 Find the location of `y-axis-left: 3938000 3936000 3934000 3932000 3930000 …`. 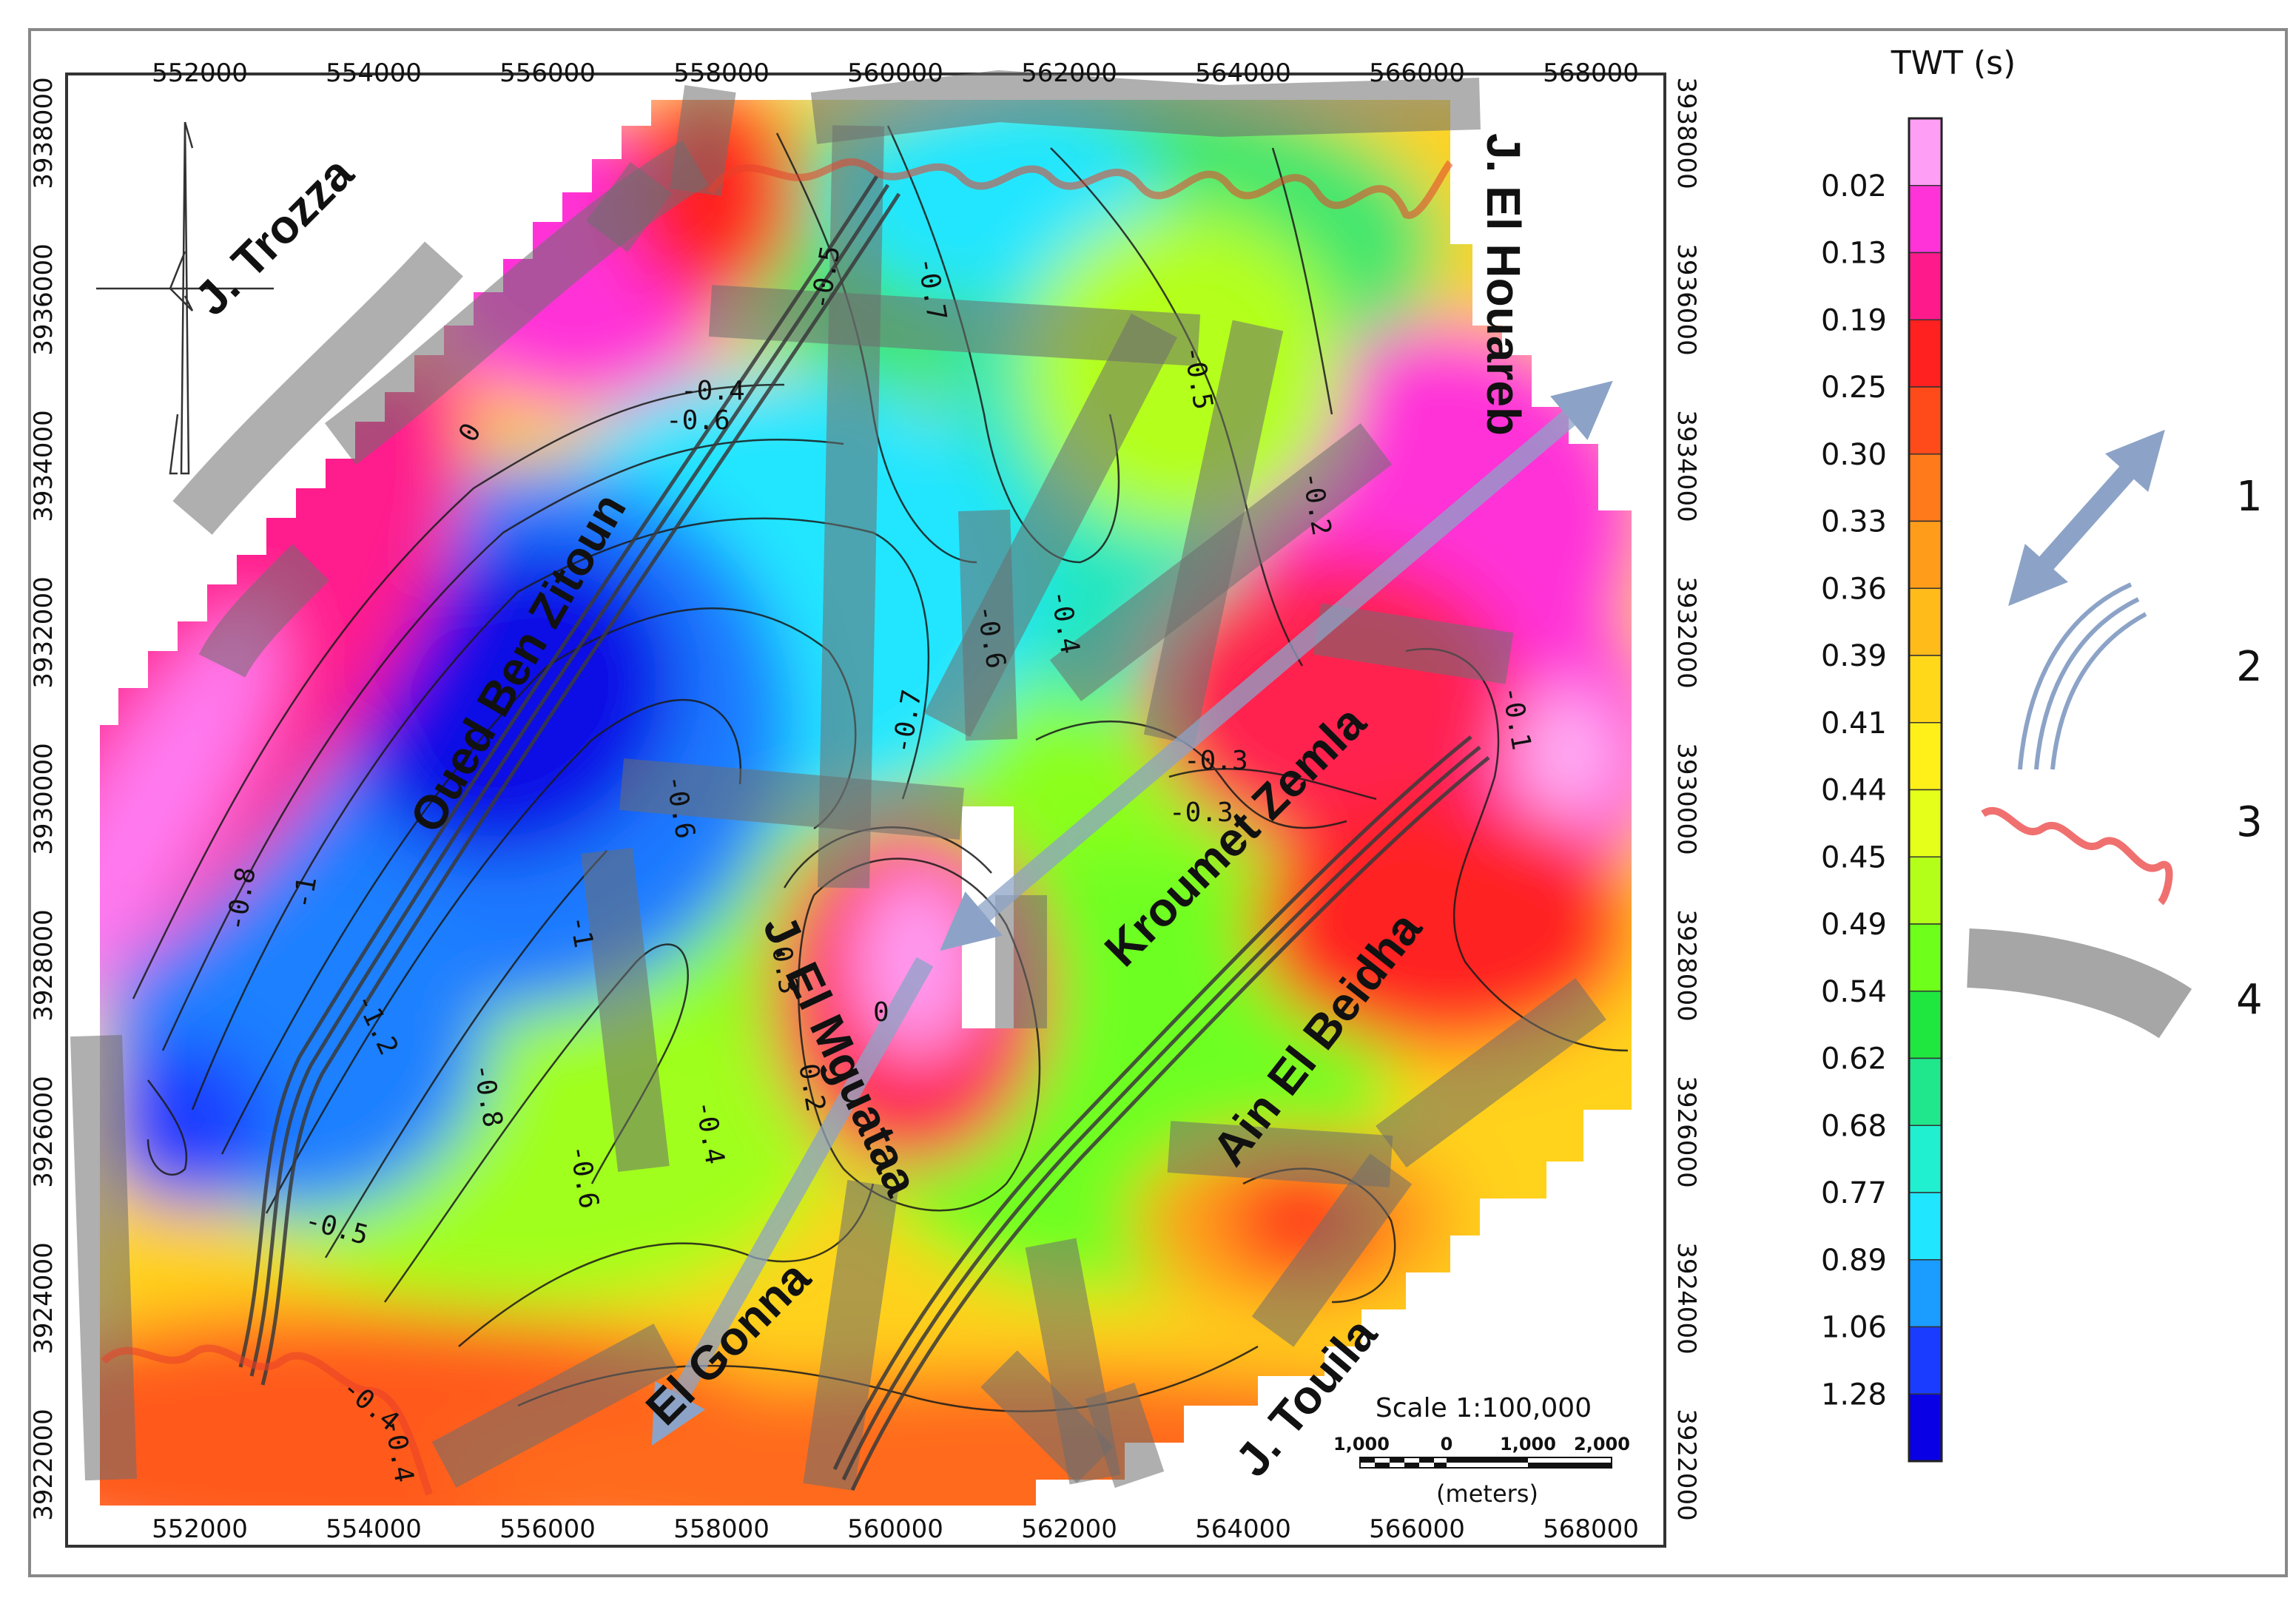

y-axis-left: 3938000 3936000 3934000 3932000 3930000 … is located at coordinates (43, 798).